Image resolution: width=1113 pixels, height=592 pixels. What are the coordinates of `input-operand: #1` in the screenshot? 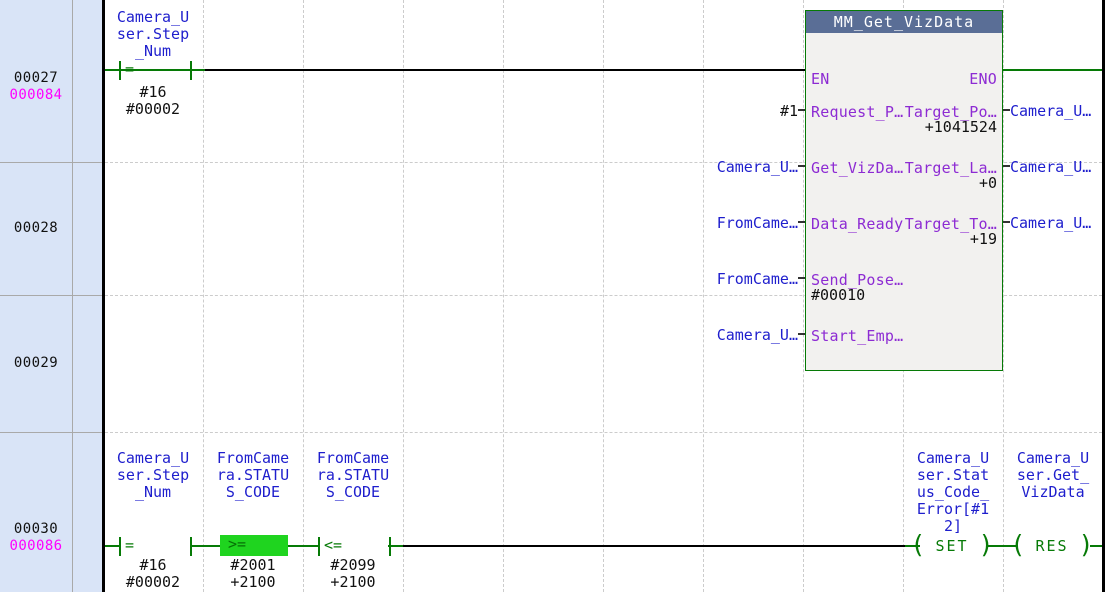 It's located at (788, 111).